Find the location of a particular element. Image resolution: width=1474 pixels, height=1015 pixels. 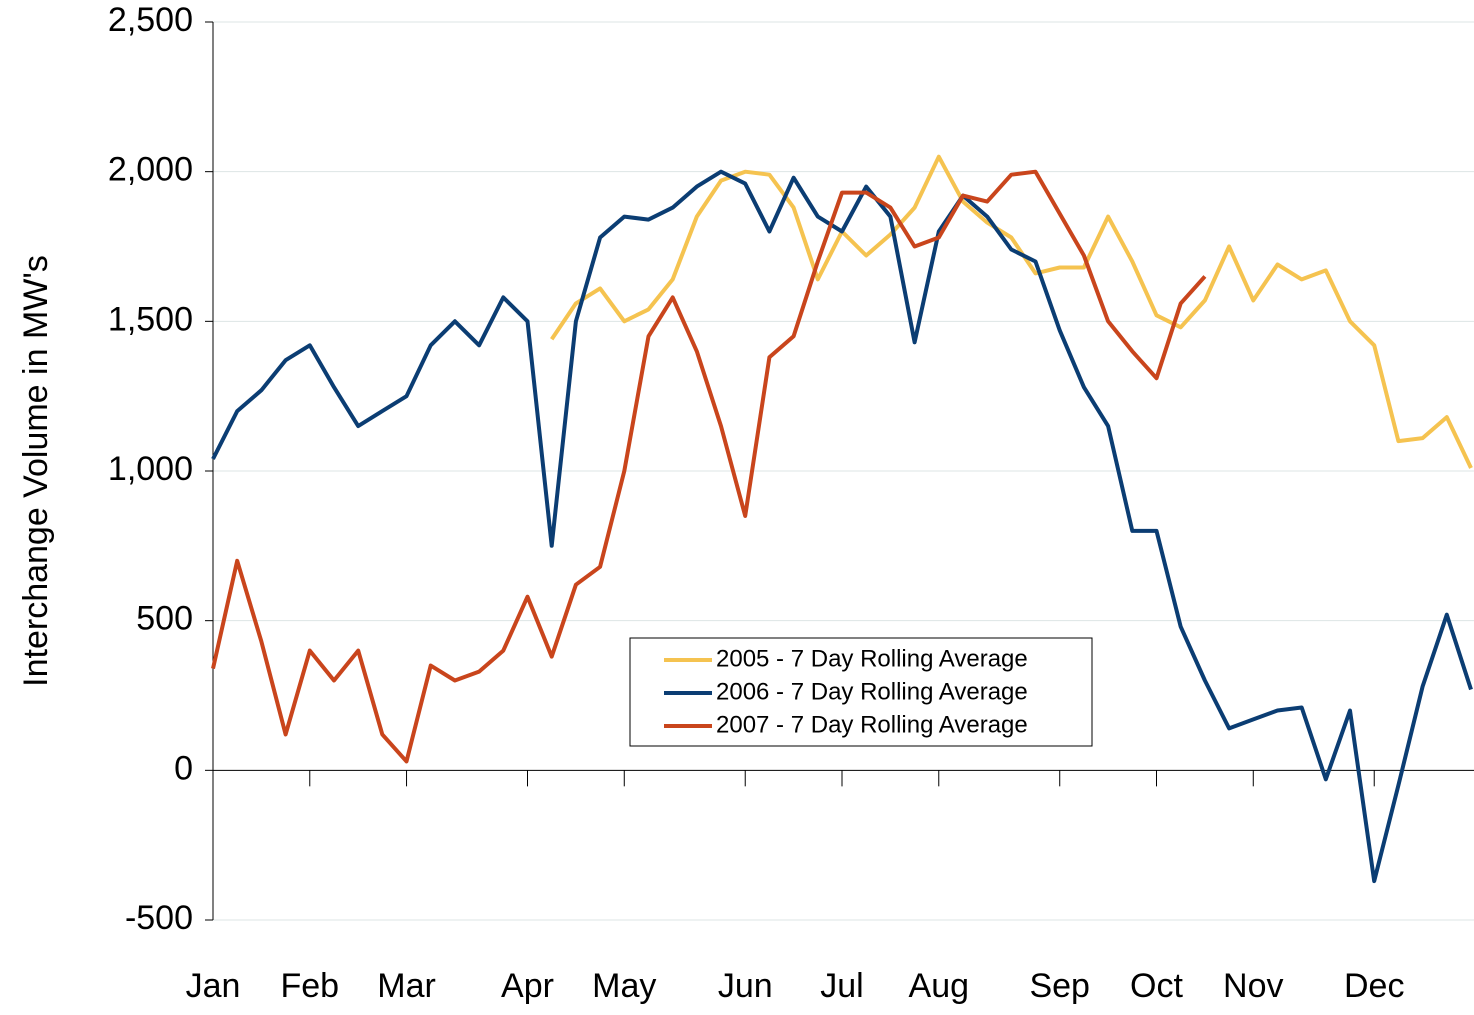

x-tick-label: Jul is located at coordinates (841, 986).